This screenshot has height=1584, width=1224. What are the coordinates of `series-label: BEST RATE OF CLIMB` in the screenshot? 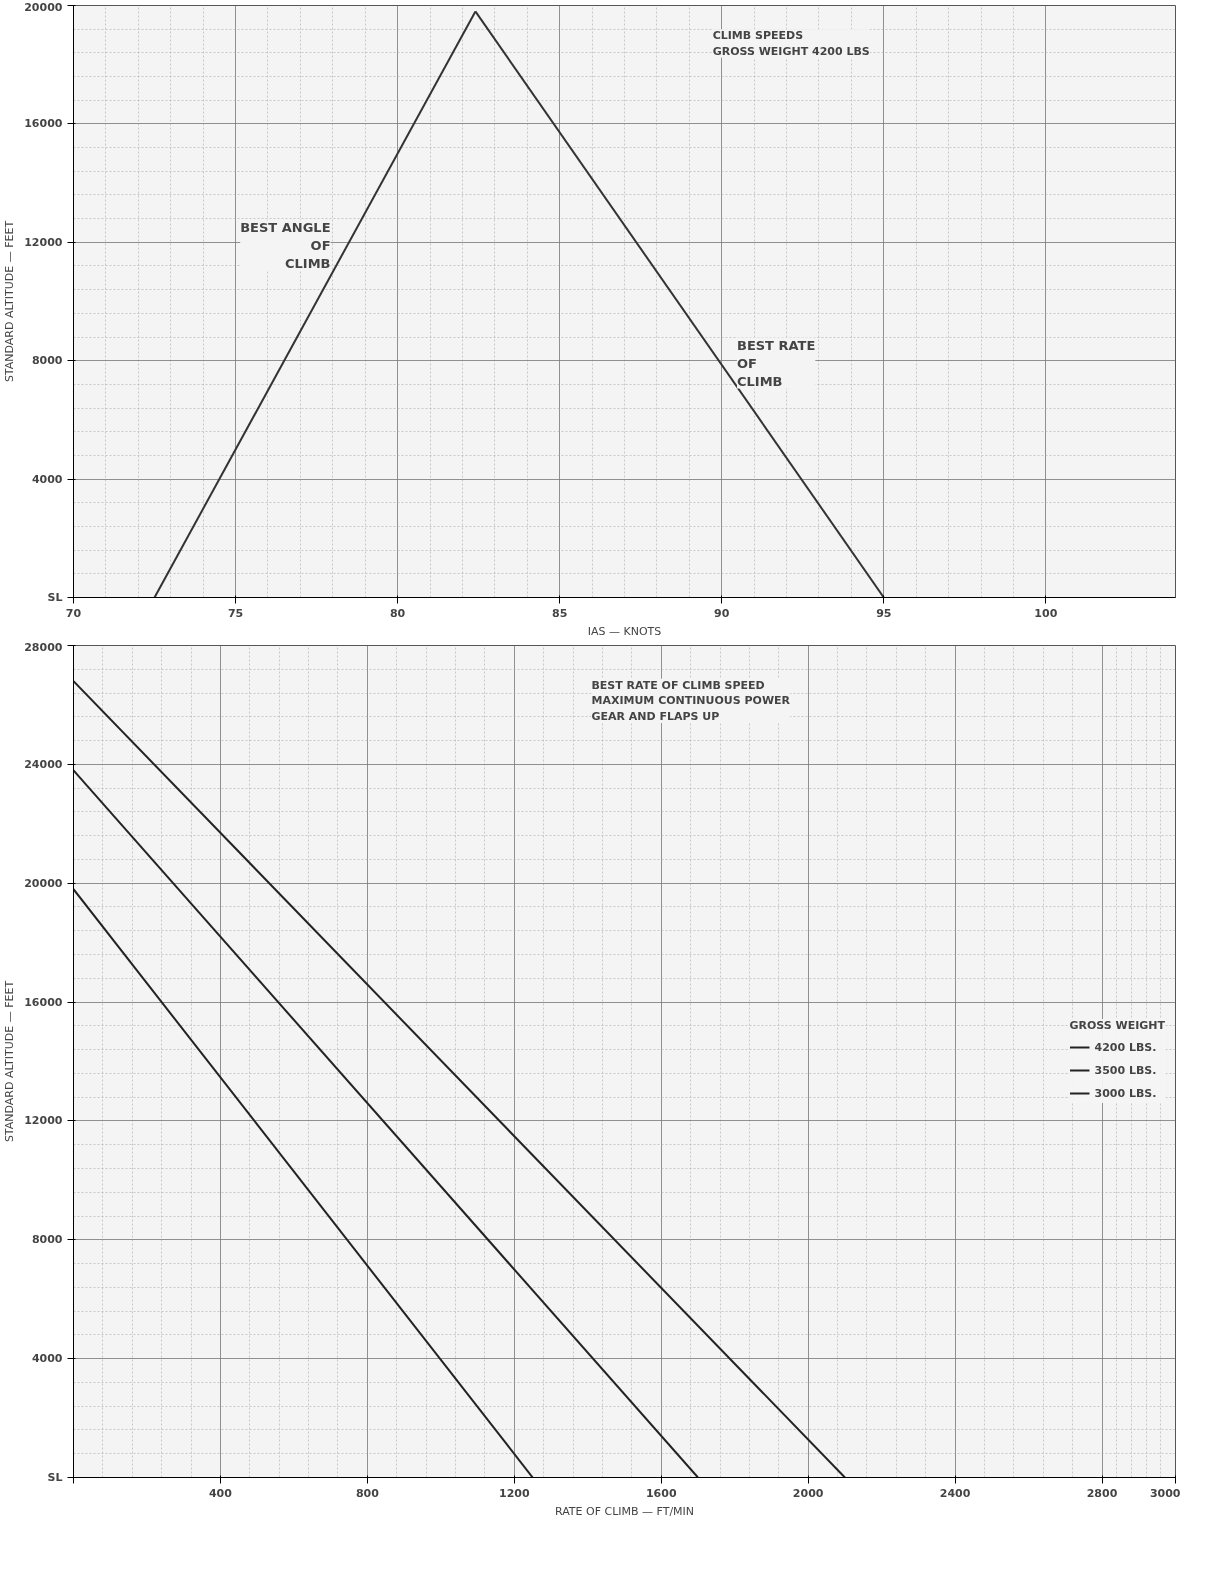 It's located at (776, 363).